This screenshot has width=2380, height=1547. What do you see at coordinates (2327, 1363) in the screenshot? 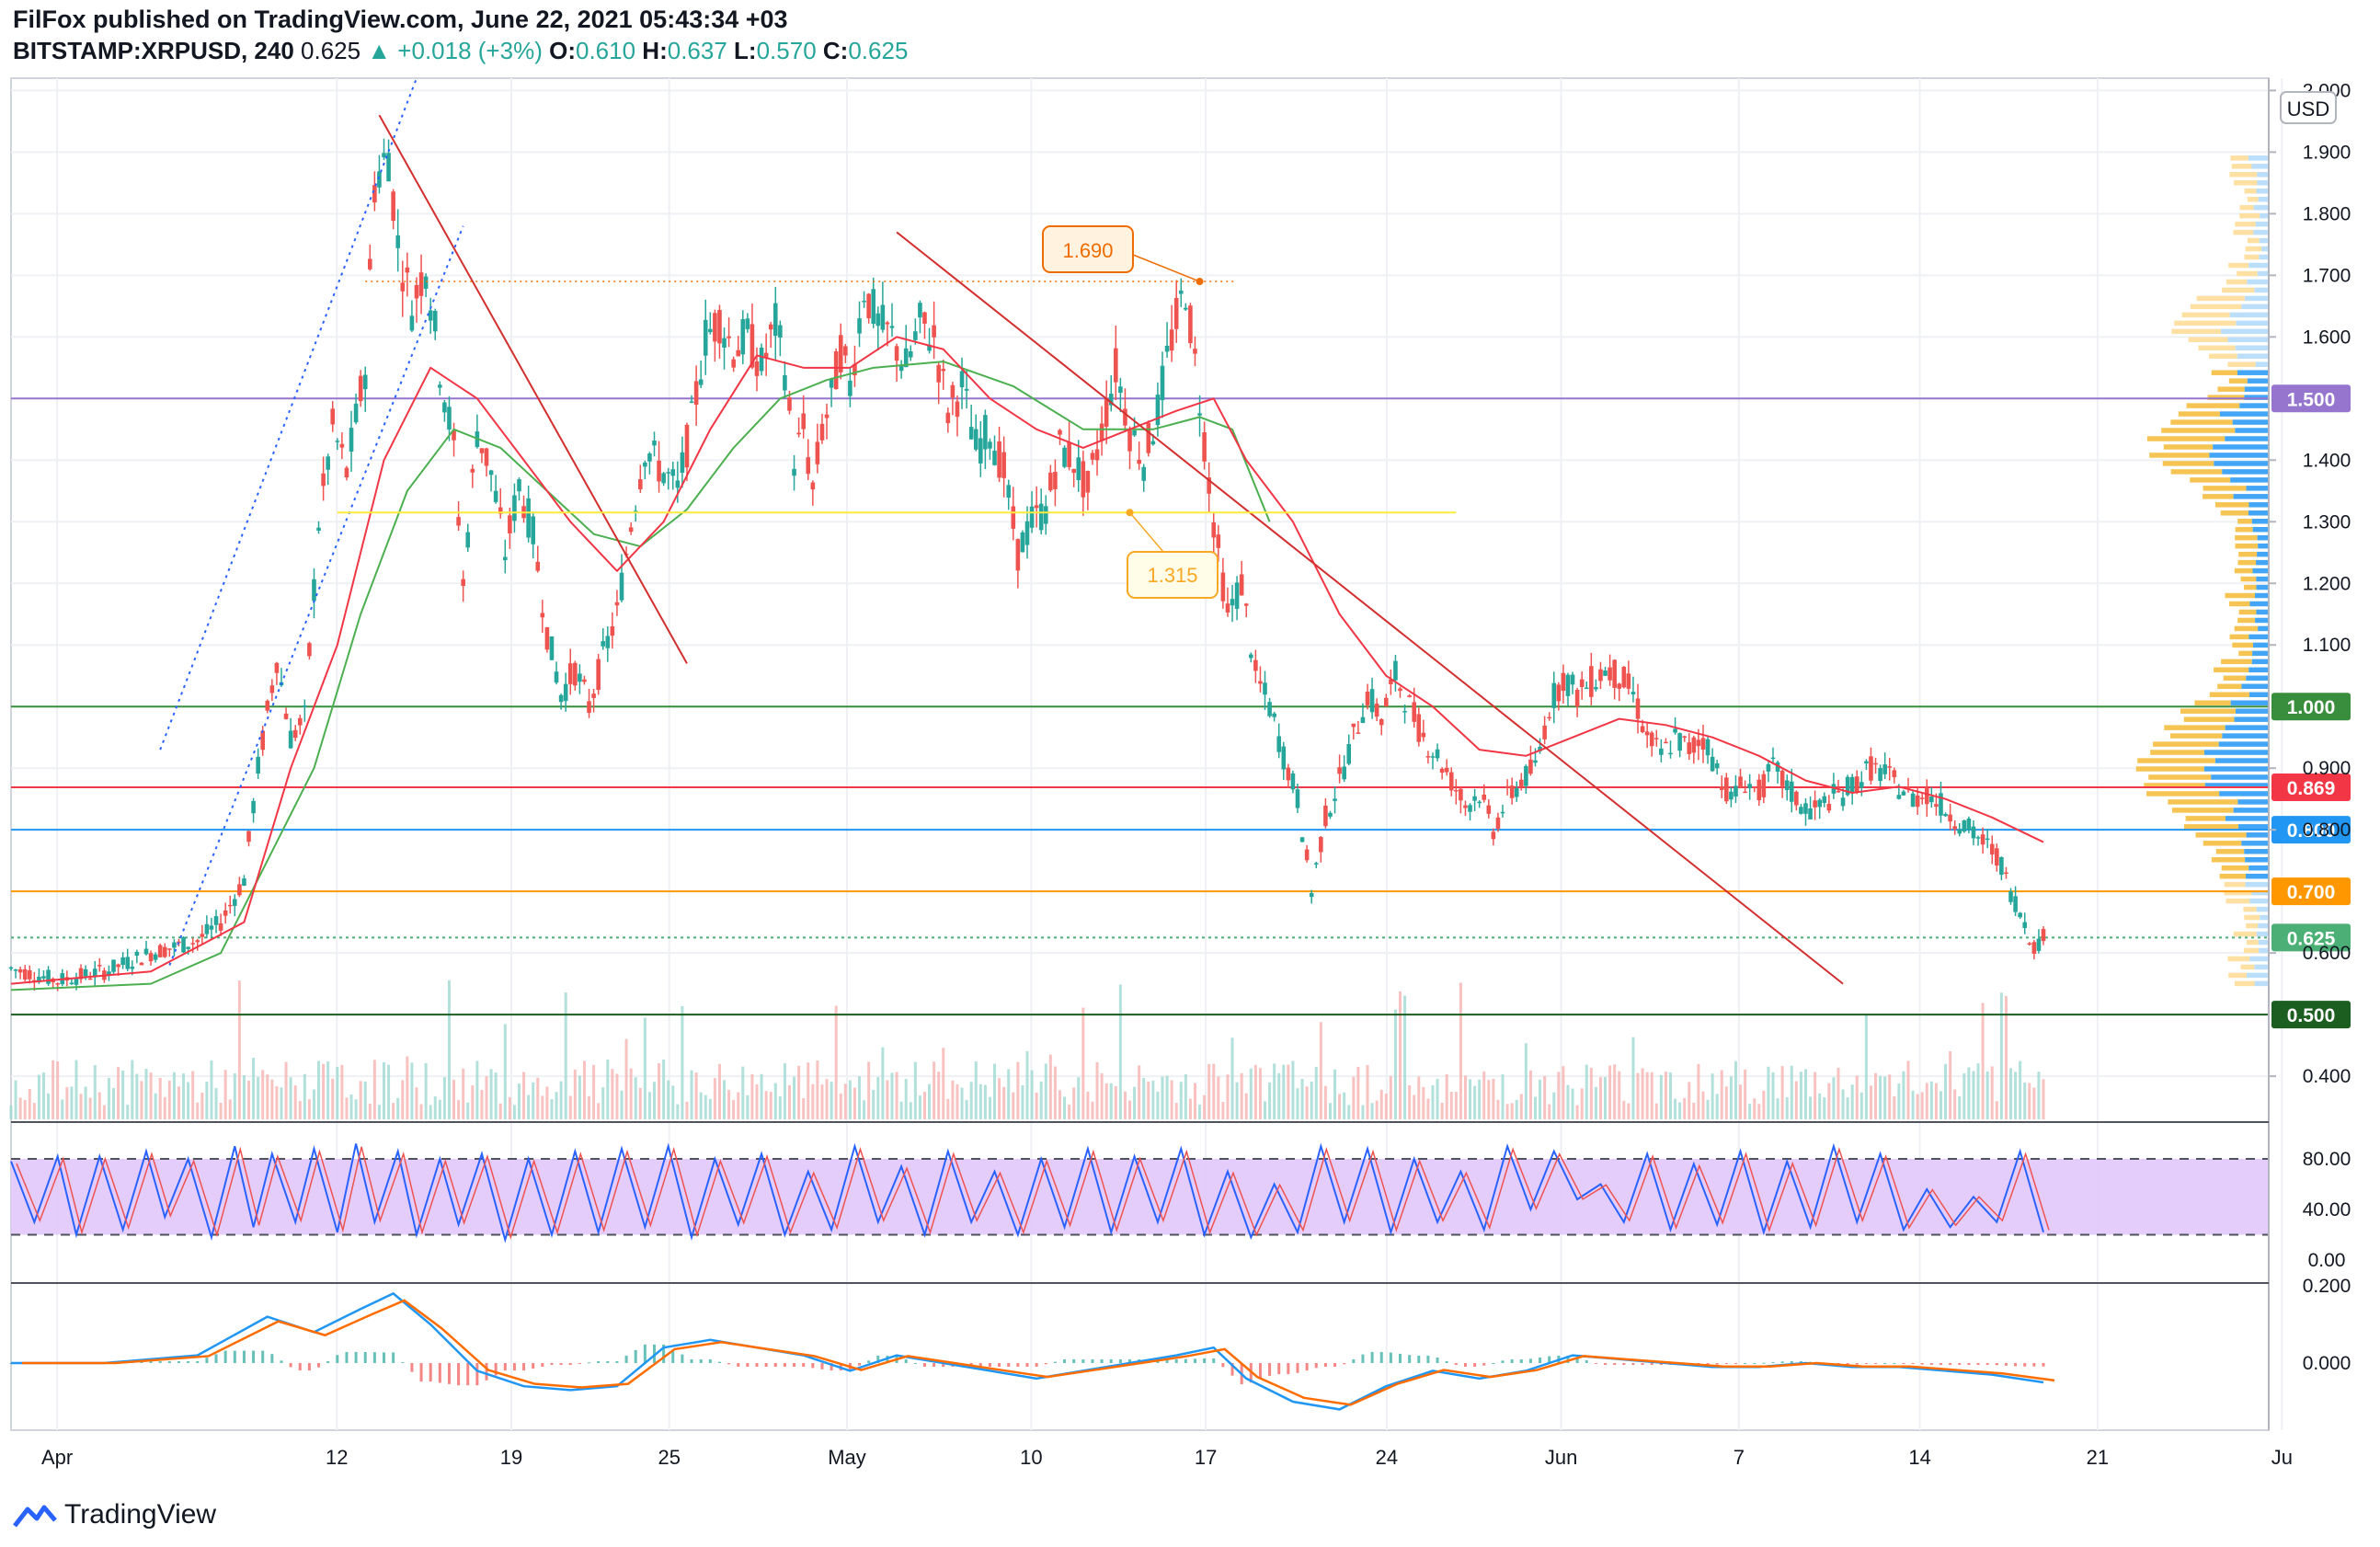
I see `macd-tick-label: 0.000` at bounding box center [2327, 1363].